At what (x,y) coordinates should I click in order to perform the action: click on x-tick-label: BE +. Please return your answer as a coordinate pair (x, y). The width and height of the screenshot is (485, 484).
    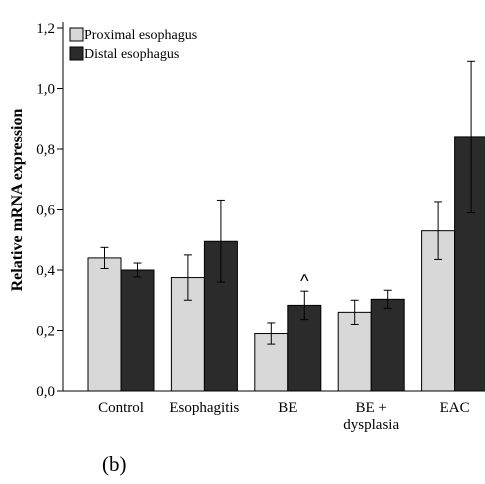
    Looking at the image, I should click on (371, 408).